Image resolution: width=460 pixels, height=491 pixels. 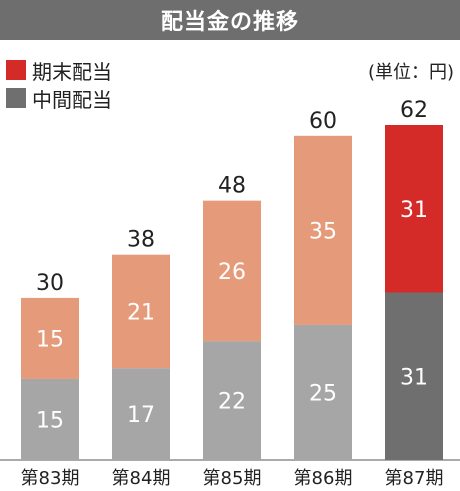 I want to click on data-label-total-0: 30, so click(x=50, y=283).